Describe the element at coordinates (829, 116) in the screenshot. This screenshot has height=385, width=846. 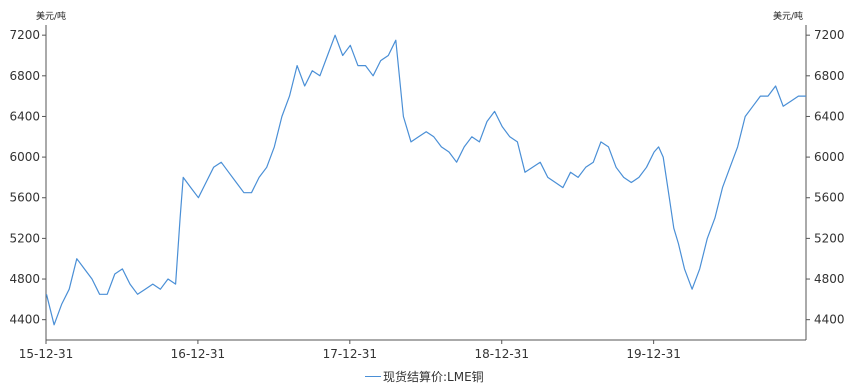
I see `y-tick-label-right: 6400` at that location.